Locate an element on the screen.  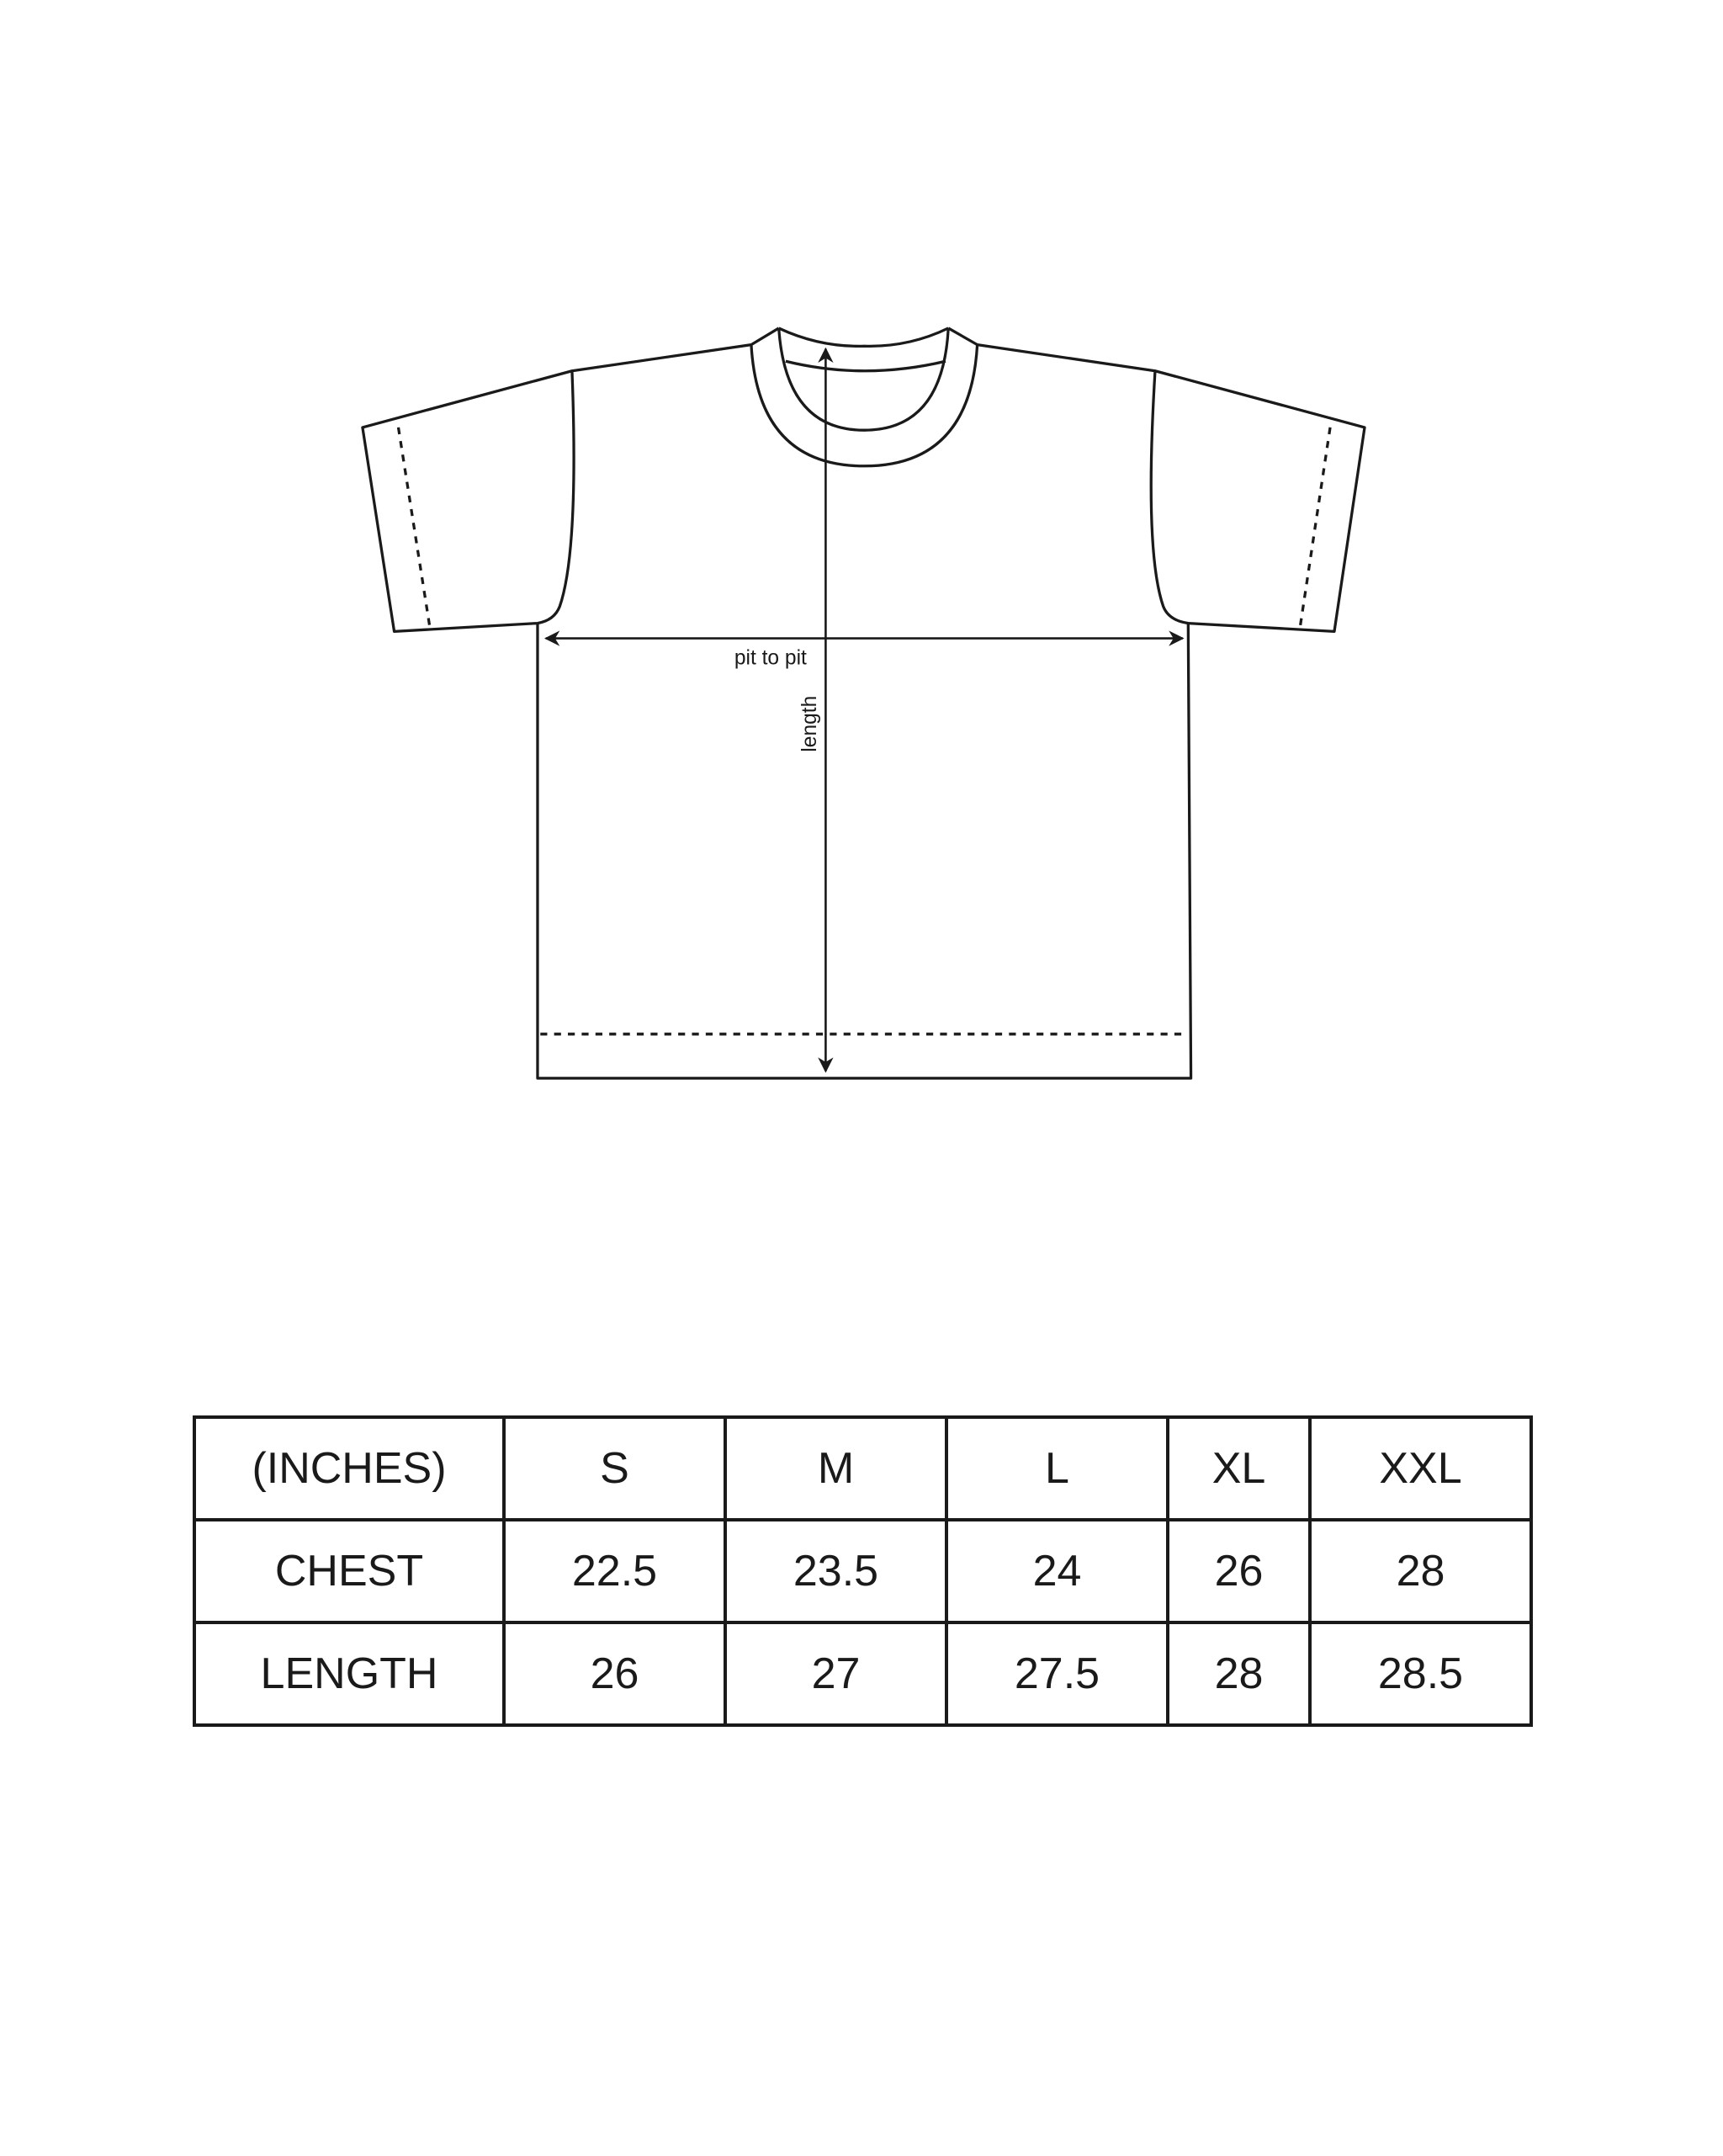
table-header-row: (INCHES) S M L XL XXL is located at coordinates (864, 1468).